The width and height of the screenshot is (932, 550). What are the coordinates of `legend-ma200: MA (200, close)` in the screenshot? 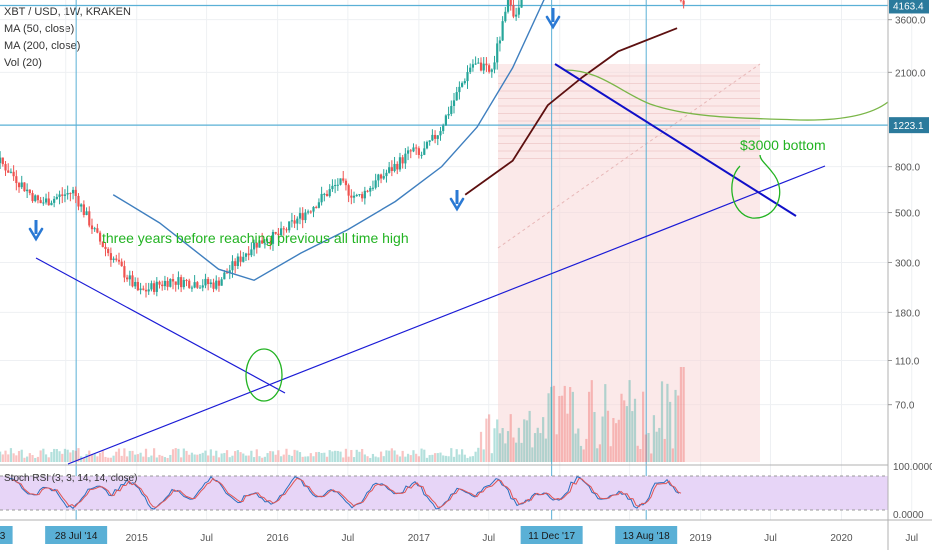 It's located at (42, 46).